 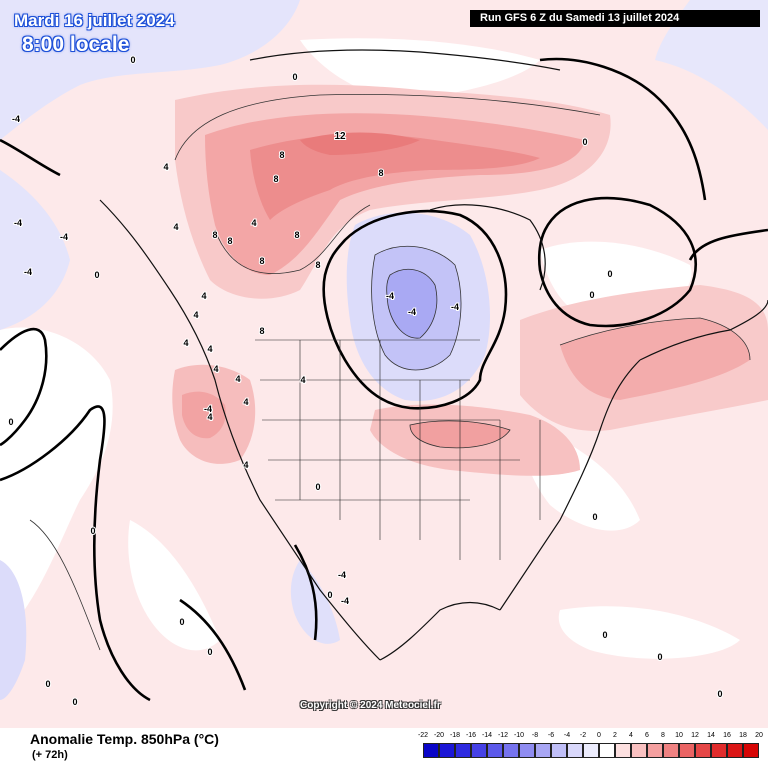 I want to click on valid-time-title: 8:00 locale, so click(x=76, y=44).